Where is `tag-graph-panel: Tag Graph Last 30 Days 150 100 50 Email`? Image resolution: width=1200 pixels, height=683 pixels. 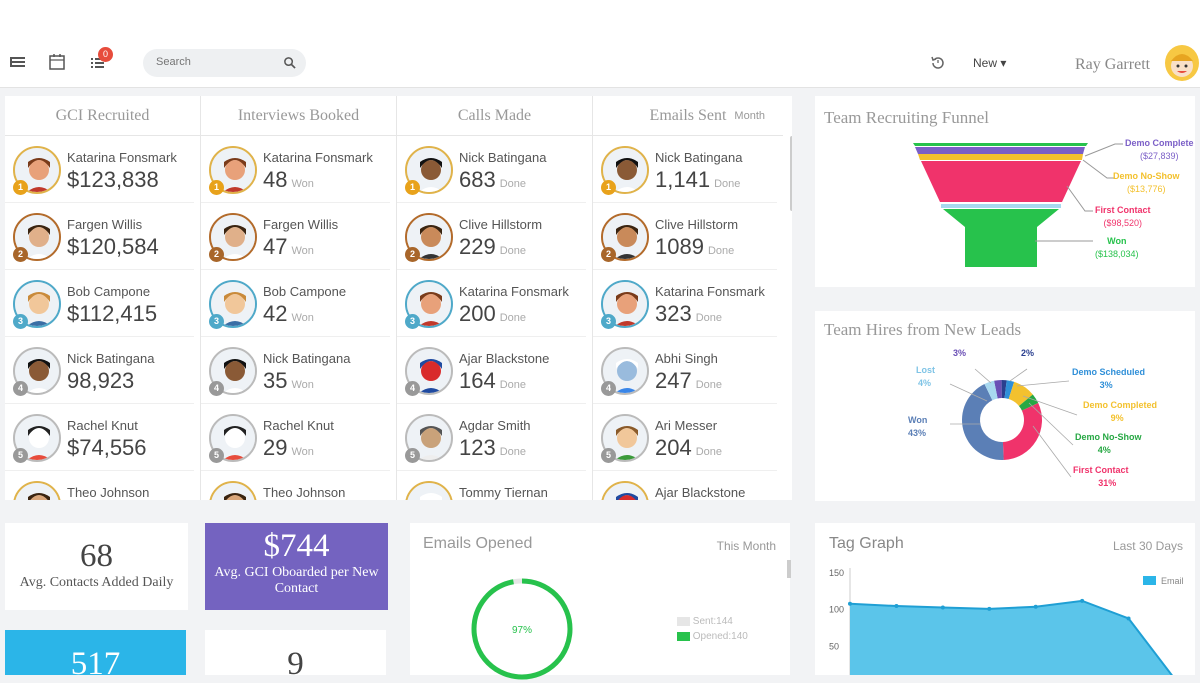 tag-graph-panel: Tag Graph Last 30 Days 150 100 50 Email is located at coordinates (1005, 599).